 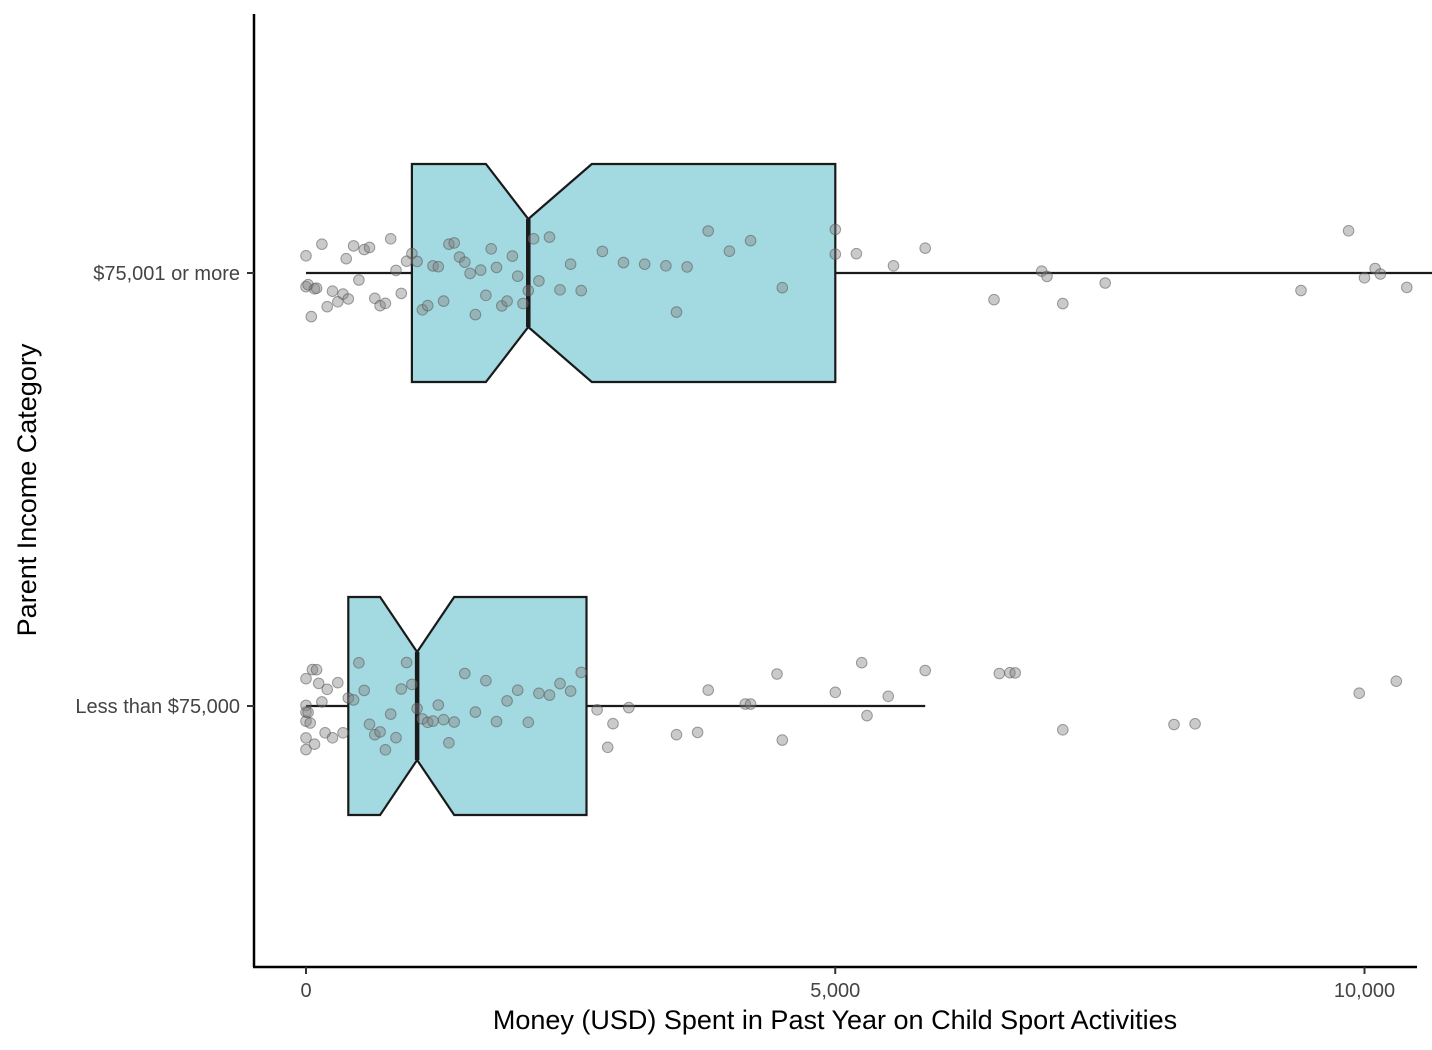 What do you see at coordinates (467, 706) in the screenshot?
I see `notched-box` at bounding box center [467, 706].